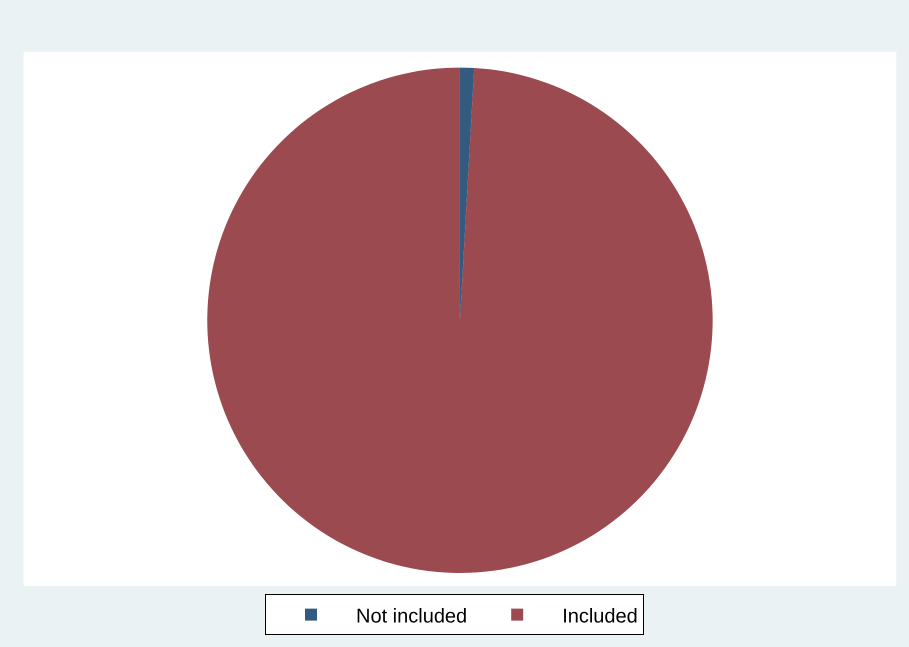 This screenshot has height=647, width=909. Describe the element at coordinates (600, 616) in the screenshot. I see `legend-label: Included` at that location.